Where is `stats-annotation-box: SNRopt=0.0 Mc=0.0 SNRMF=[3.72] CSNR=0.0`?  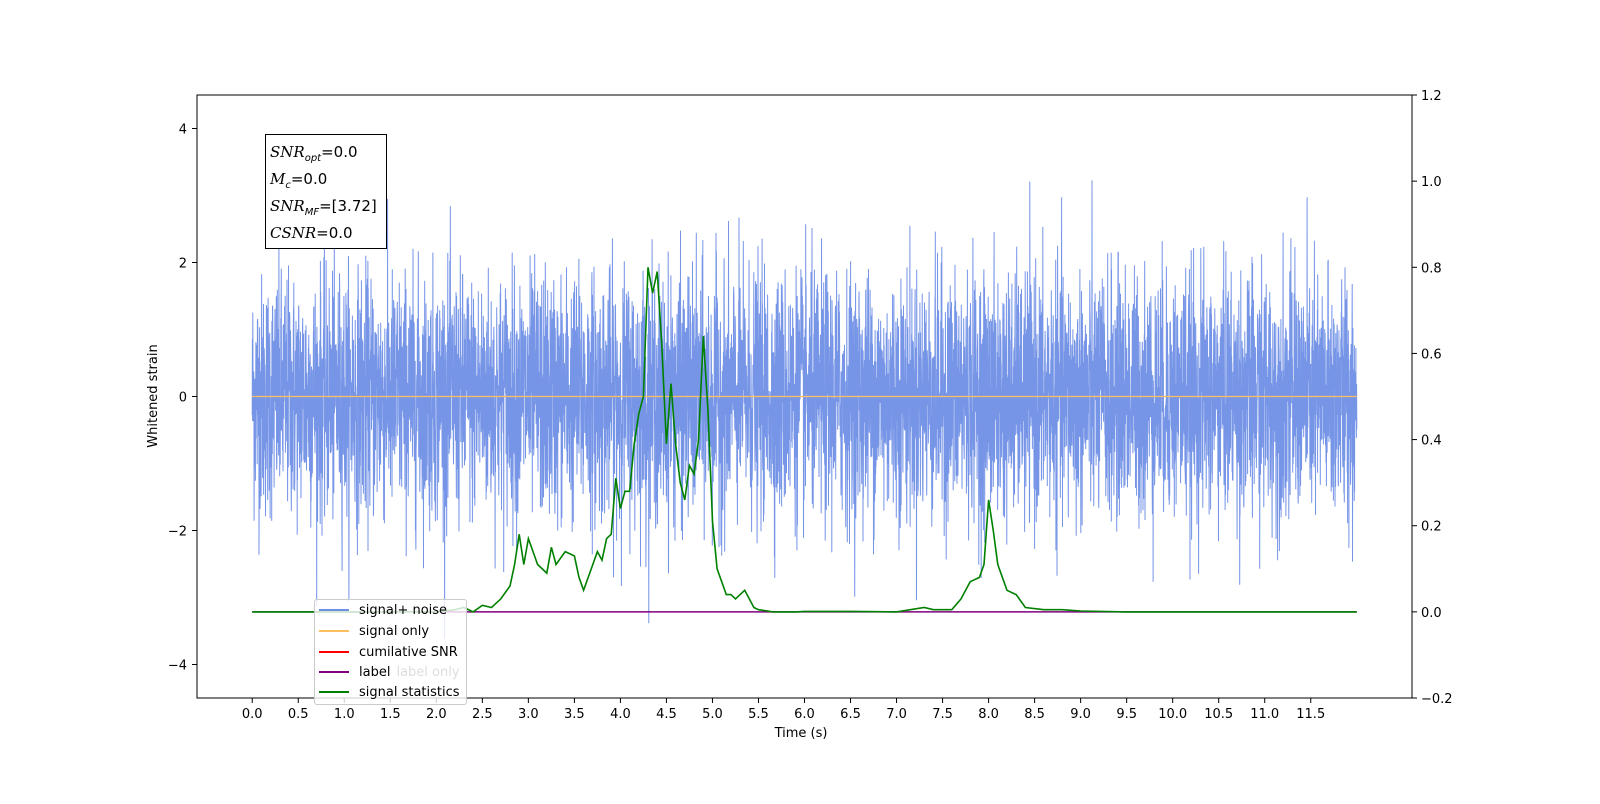
stats-annotation-box: SNRopt=0.0 Mc=0.0 SNRMF=[3.72] CSNR=0.0 is located at coordinates (326, 191).